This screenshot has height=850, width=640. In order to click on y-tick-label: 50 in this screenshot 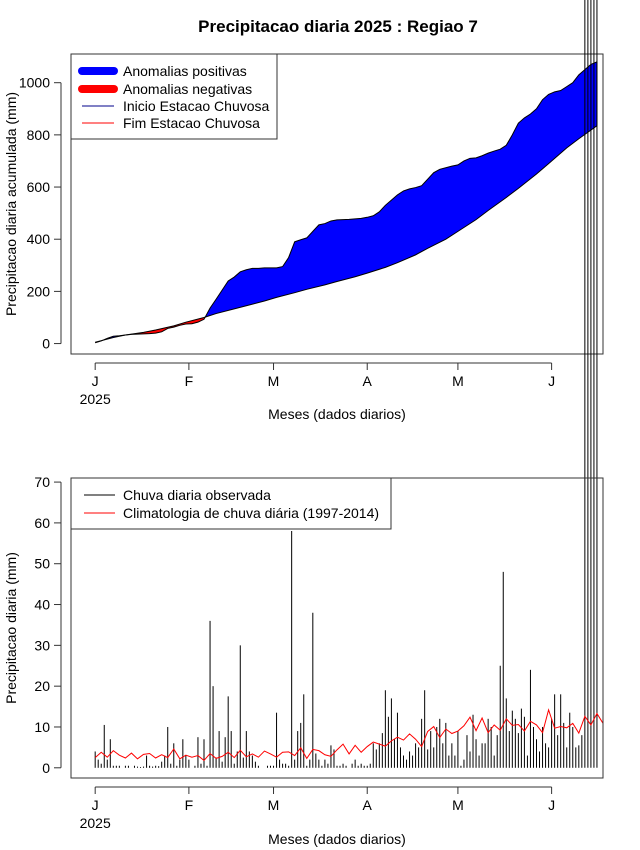, I will do `click(42, 564)`.